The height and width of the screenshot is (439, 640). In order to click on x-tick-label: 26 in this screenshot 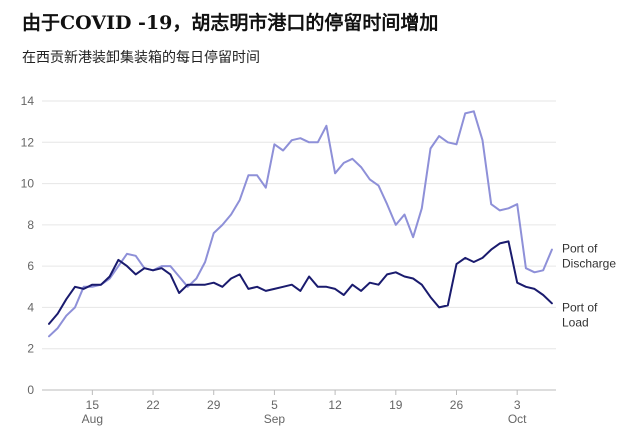, I will do `click(457, 405)`.